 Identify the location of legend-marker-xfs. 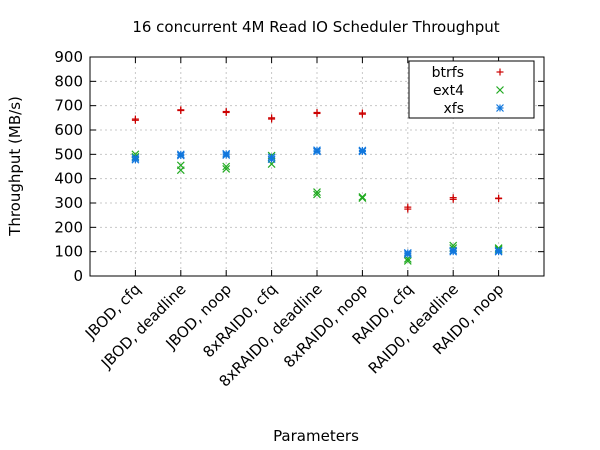
(500, 108).